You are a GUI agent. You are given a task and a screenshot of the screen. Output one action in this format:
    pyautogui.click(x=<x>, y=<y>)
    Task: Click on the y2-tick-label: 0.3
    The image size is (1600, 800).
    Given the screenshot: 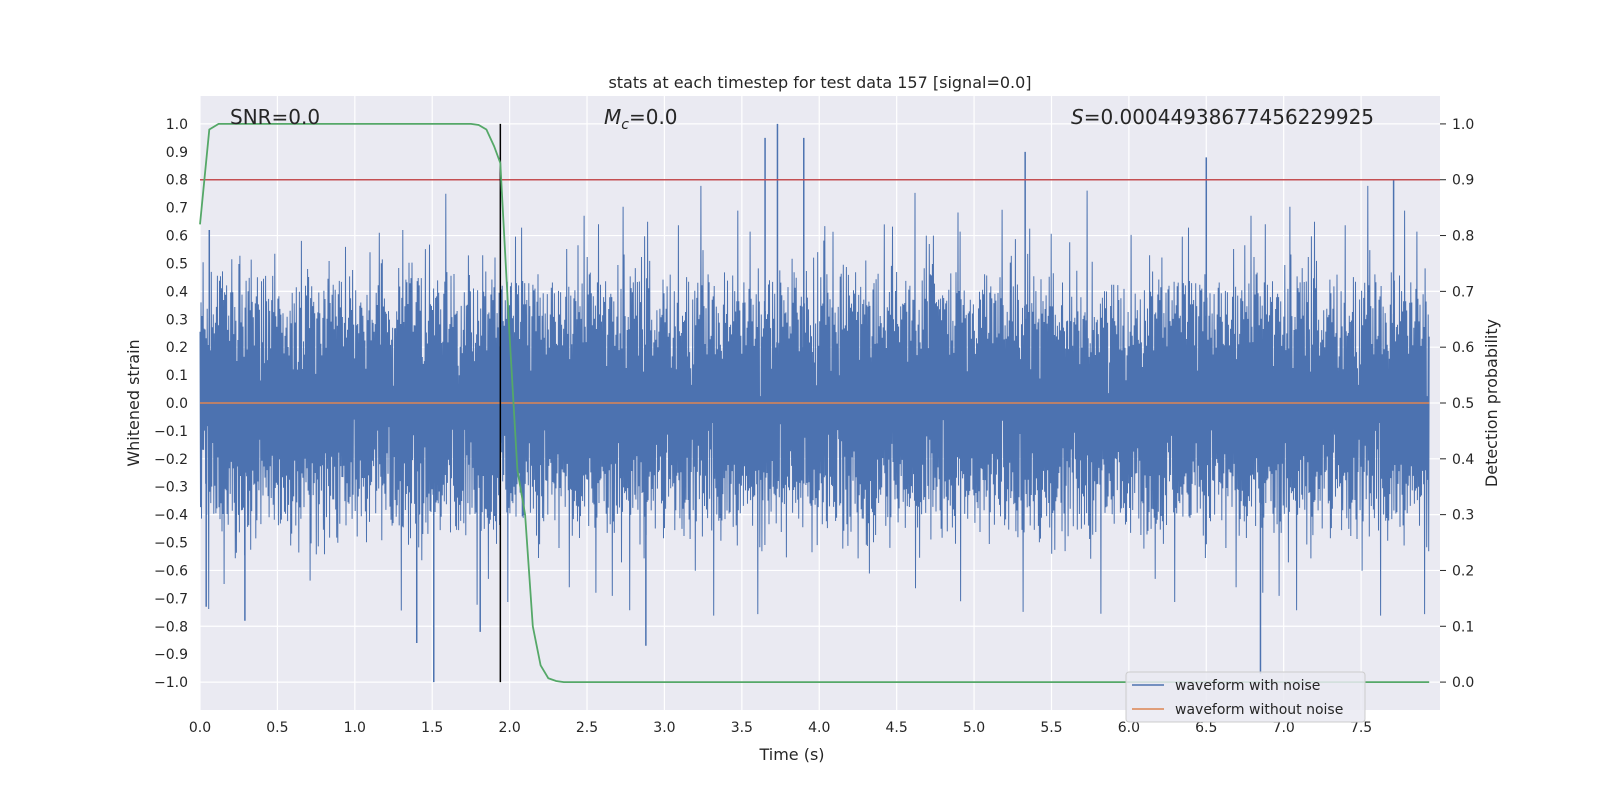 What is the action you would take?
    pyautogui.click(x=1463, y=516)
    